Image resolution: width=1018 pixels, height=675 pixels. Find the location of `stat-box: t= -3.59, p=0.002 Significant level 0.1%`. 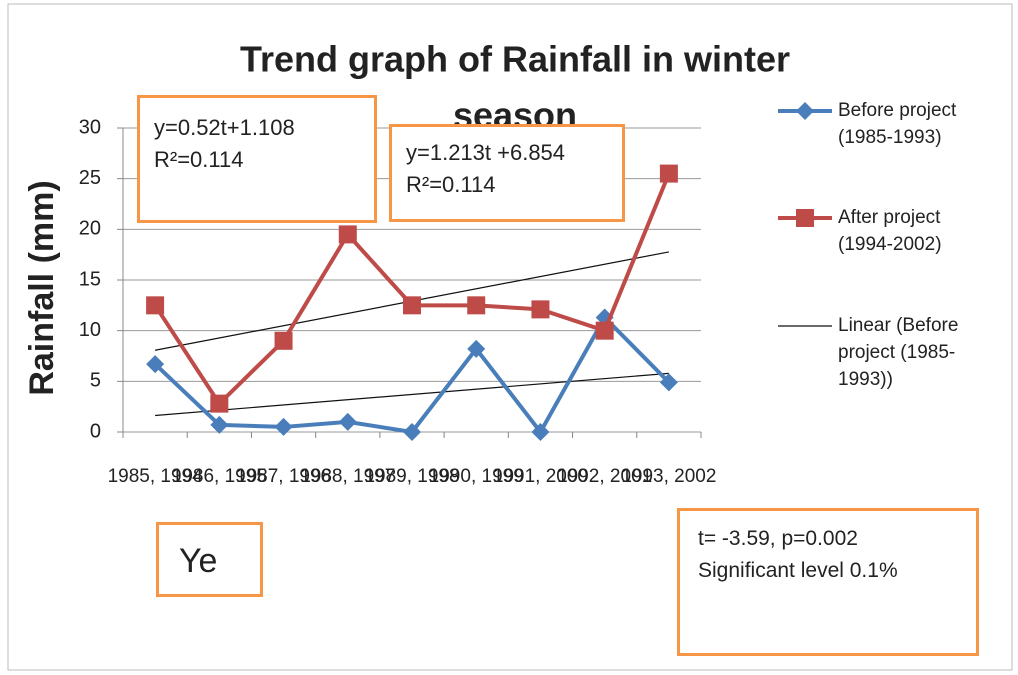

stat-box: t= -3.59, p=0.002 Significant level 0.1% is located at coordinates (828, 582).